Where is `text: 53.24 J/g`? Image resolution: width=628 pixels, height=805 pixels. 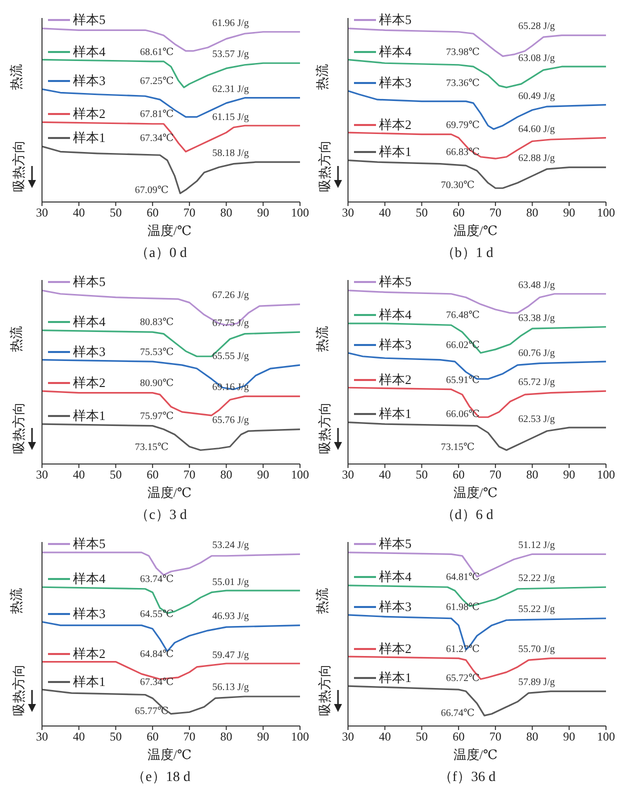 text: 53.24 J/g is located at coordinates (230, 546).